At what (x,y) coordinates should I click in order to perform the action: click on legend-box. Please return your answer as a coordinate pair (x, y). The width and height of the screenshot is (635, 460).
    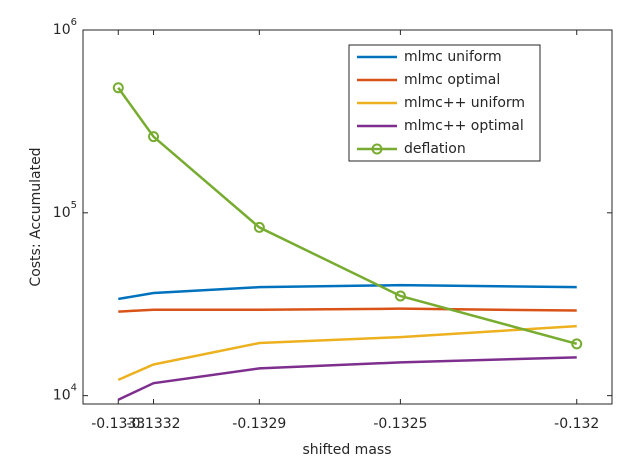
    Looking at the image, I should click on (444, 103).